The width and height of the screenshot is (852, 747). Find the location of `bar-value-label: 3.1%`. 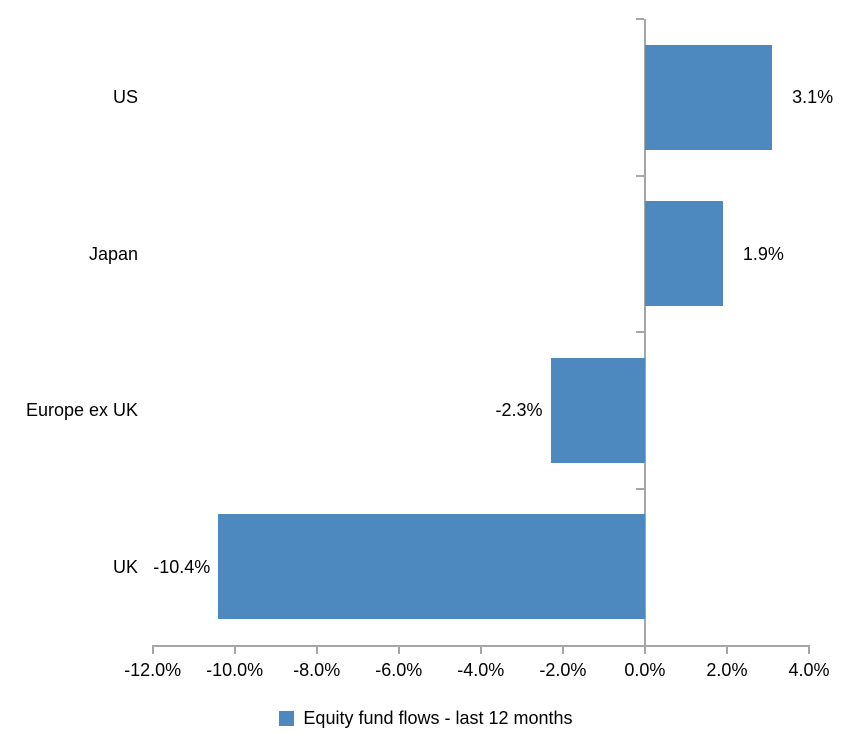

bar-value-label: 3.1% is located at coordinates (813, 97).